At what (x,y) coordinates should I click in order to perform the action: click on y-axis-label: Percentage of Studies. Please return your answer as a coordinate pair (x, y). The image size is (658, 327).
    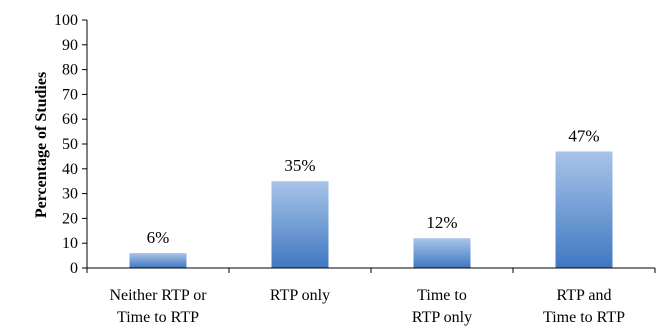
    Looking at the image, I should click on (41, 145).